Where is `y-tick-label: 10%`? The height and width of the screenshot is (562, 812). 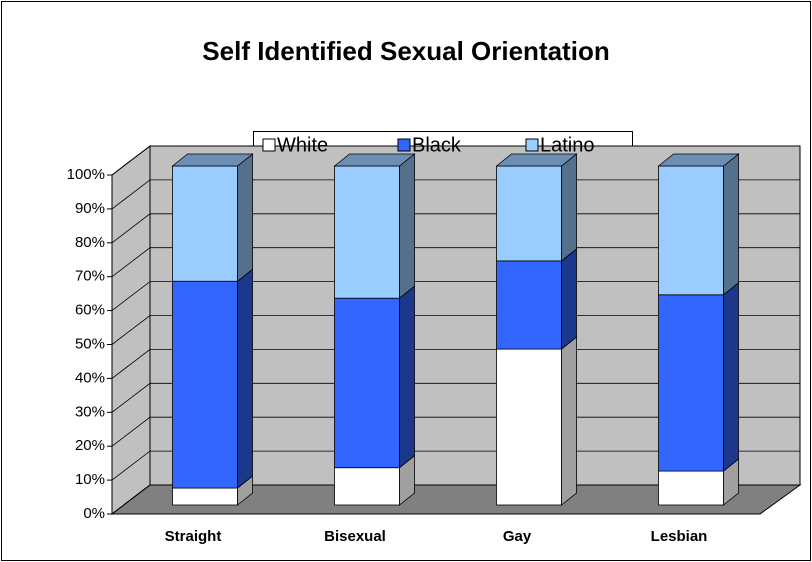
y-tick-label: 10% is located at coordinates (90, 479).